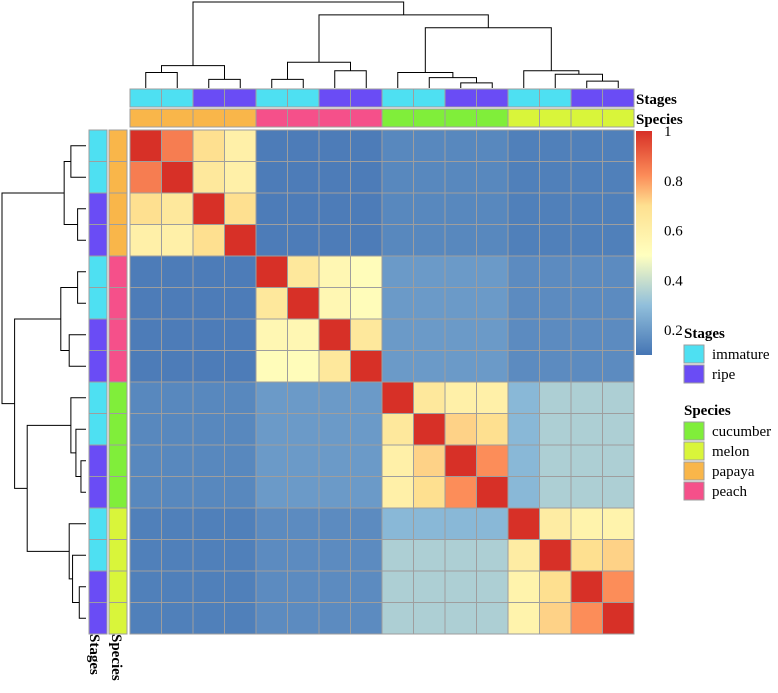  What do you see at coordinates (741, 355) in the screenshot?
I see `legend-label-immature: immature` at bounding box center [741, 355].